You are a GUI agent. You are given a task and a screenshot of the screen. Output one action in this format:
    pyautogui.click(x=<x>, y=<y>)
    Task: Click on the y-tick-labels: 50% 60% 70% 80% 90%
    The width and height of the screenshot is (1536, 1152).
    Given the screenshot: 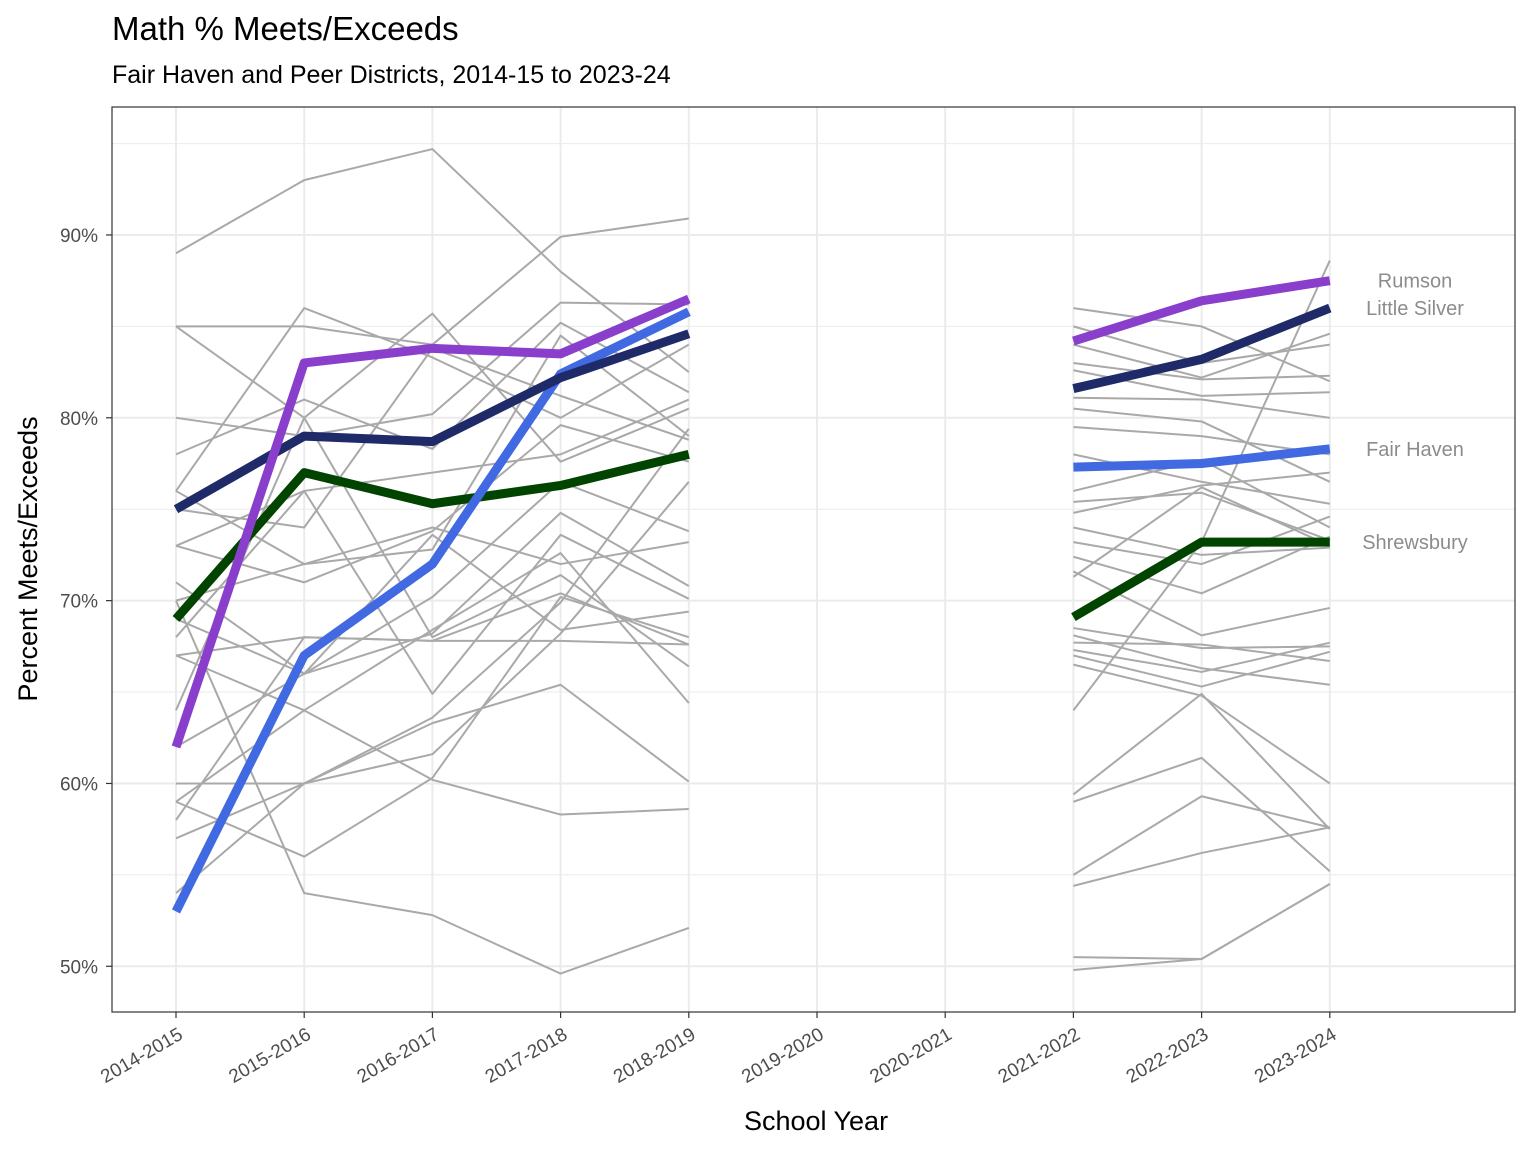 What is the action you would take?
    pyautogui.click(x=86, y=602)
    